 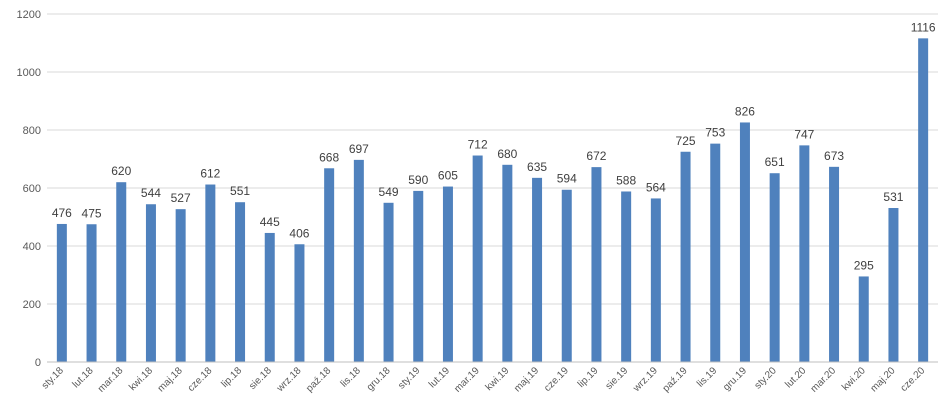 I want to click on x-tick-label: wrz.18, so click(x=289, y=380).